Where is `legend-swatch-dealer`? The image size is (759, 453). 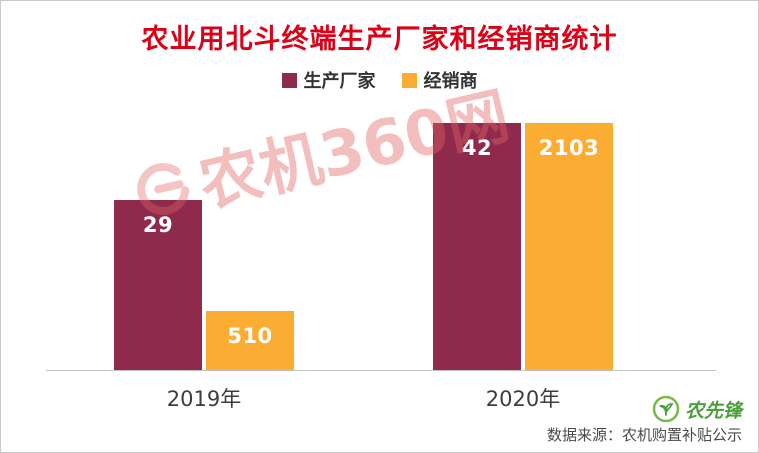 legend-swatch-dealer is located at coordinates (409, 80).